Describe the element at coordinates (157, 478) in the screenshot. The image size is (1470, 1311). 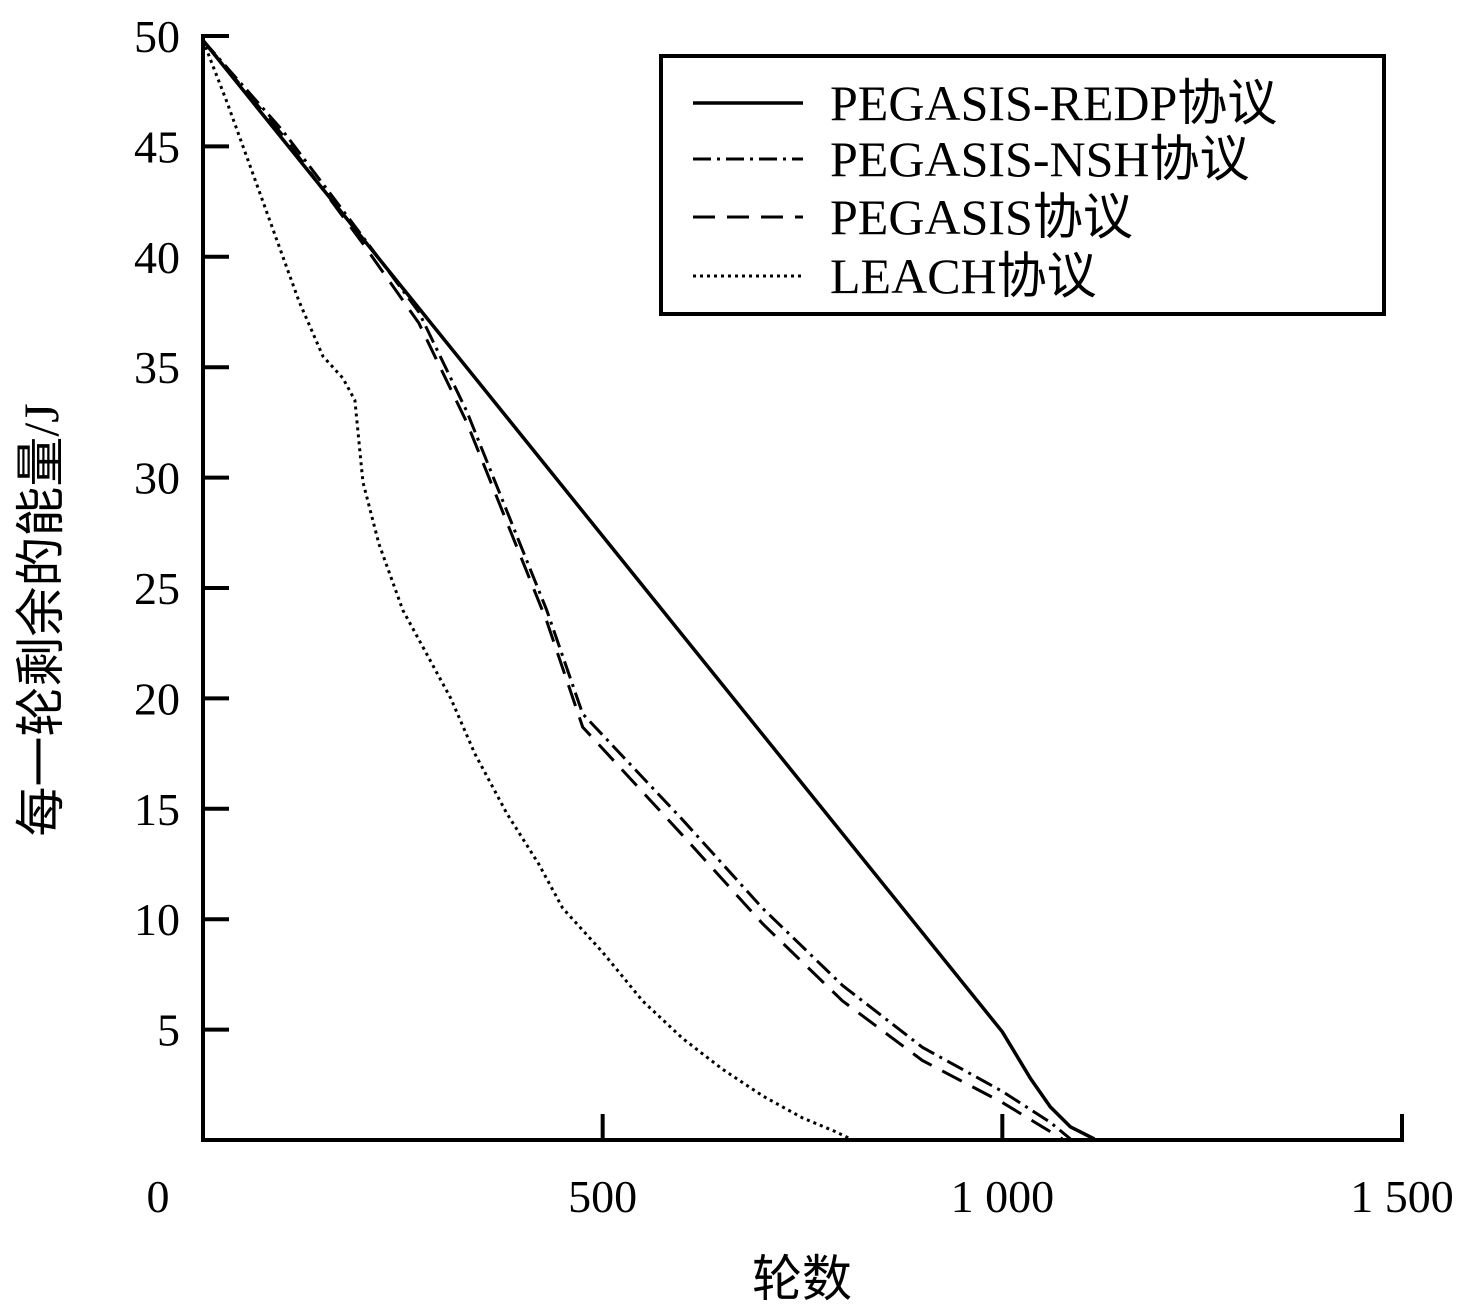
I see `y-tick-label: 30` at that location.